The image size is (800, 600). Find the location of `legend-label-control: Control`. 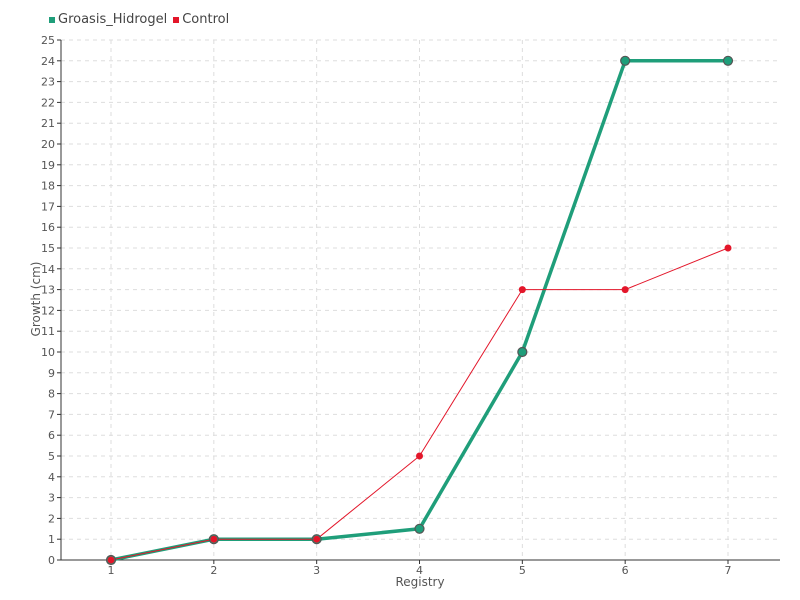

legend-label-control: Control is located at coordinates (206, 19).